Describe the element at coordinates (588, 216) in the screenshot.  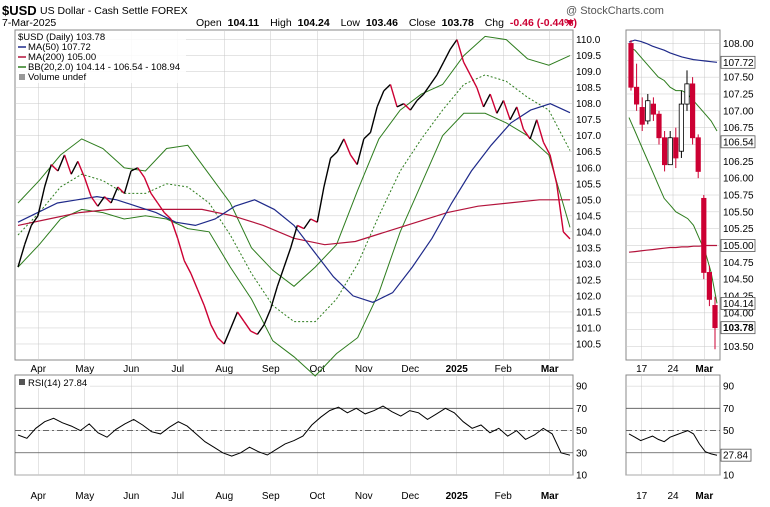
I see `main-y-tick-label: 104.5` at that location.